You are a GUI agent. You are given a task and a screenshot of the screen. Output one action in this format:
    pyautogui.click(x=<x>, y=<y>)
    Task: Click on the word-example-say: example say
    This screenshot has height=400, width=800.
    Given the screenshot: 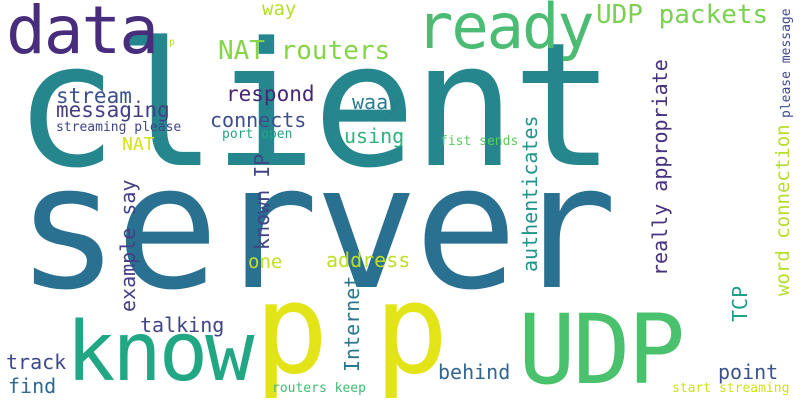 What is the action you would take?
    pyautogui.click(x=128, y=245)
    